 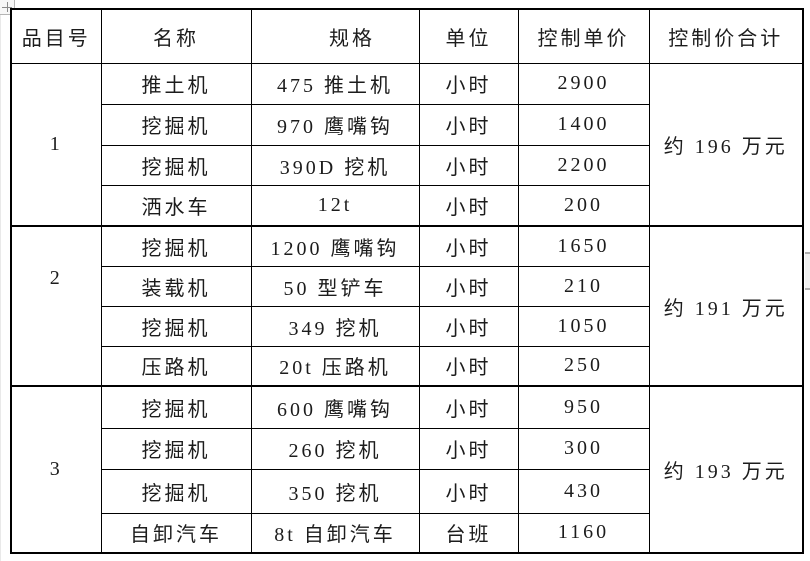 I want to click on move-cross-icon, so click(x=7, y=7).